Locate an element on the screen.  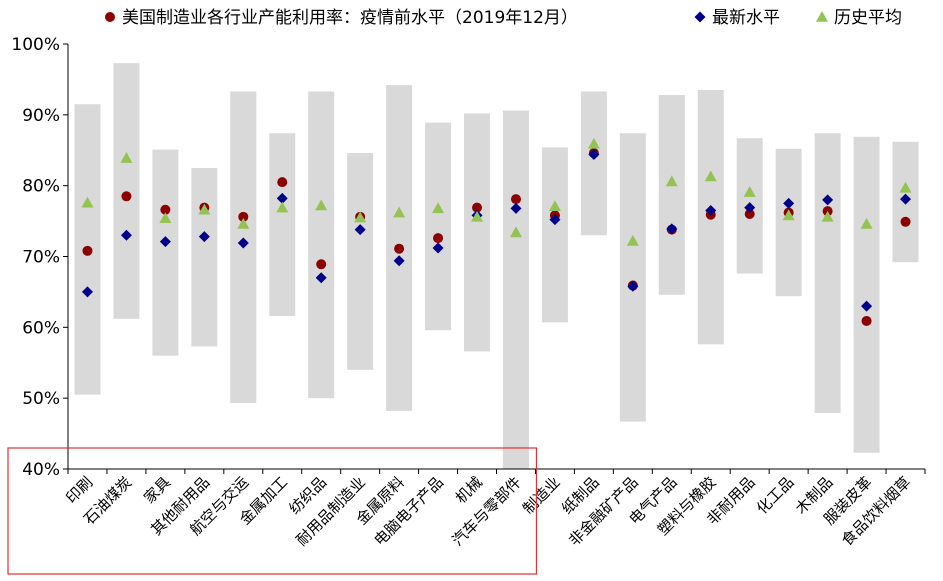
y-tick-label-1: 40% is located at coordinates (41, 470).